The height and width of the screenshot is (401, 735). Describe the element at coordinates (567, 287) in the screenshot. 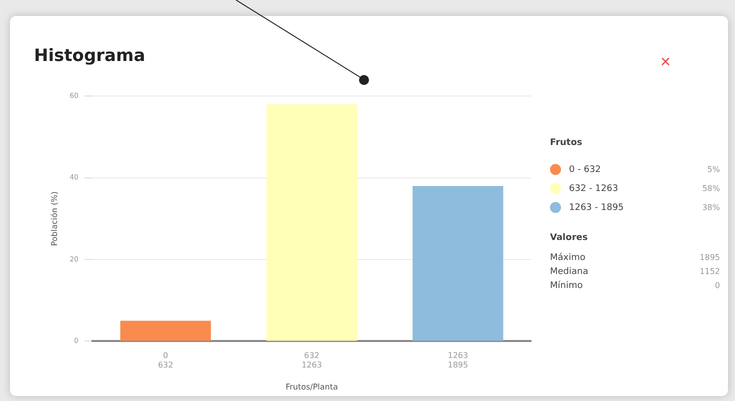

I see `text: Mínimo` at that location.